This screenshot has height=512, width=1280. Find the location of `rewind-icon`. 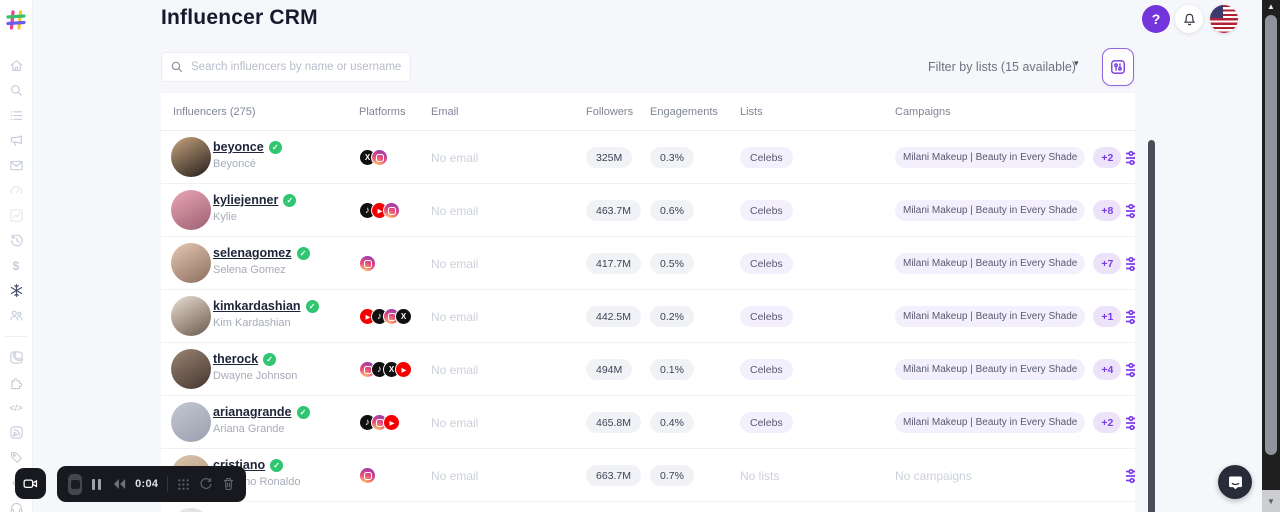

rewind-icon is located at coordinates (118, 484).